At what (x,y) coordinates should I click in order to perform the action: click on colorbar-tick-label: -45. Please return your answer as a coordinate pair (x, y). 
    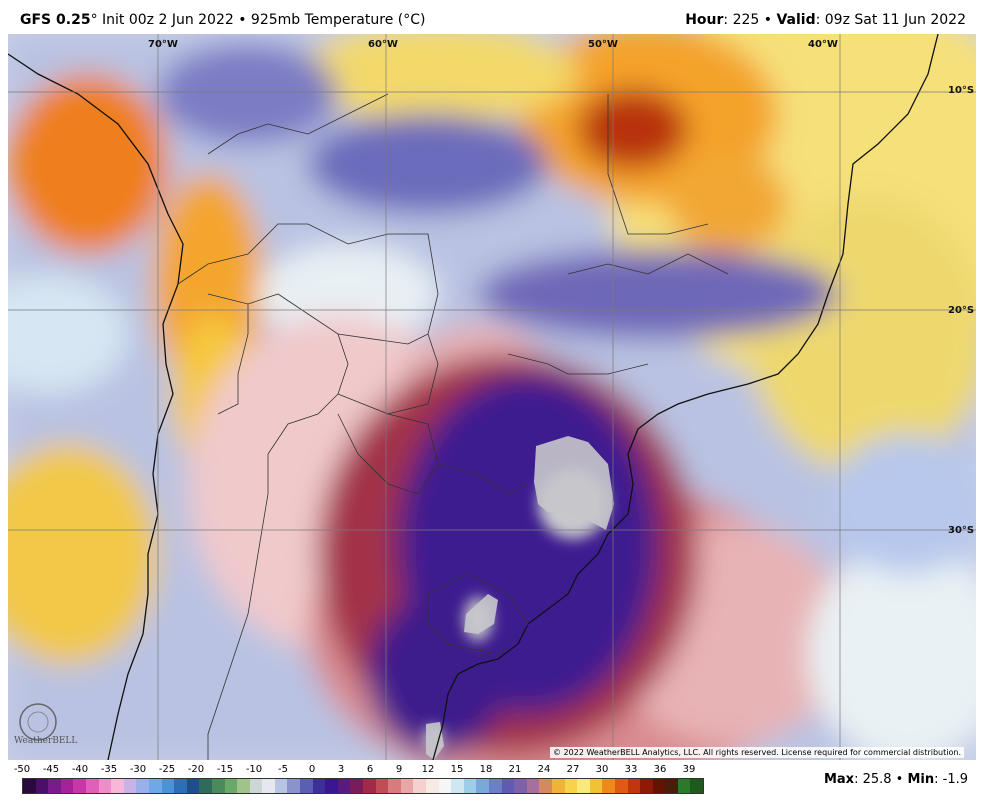
    Looking at the image, I should click on (51, 769).